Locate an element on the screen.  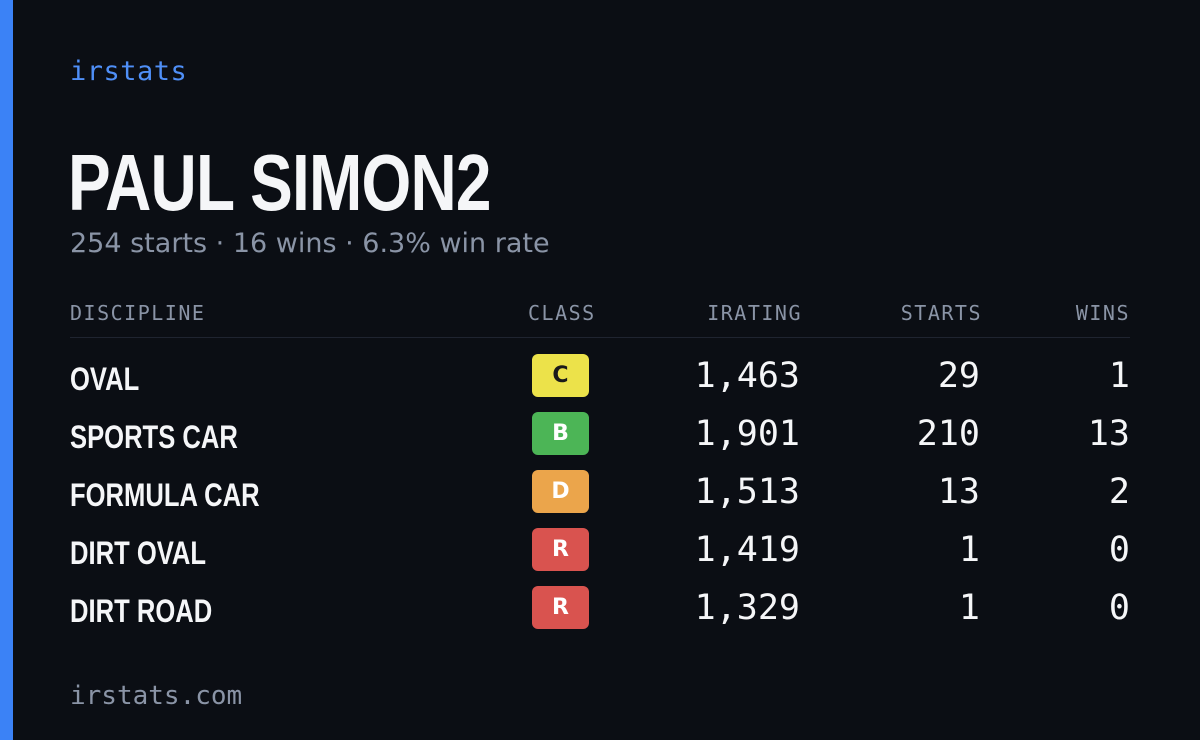
class-badge: B is located at coordinates (560, 433).